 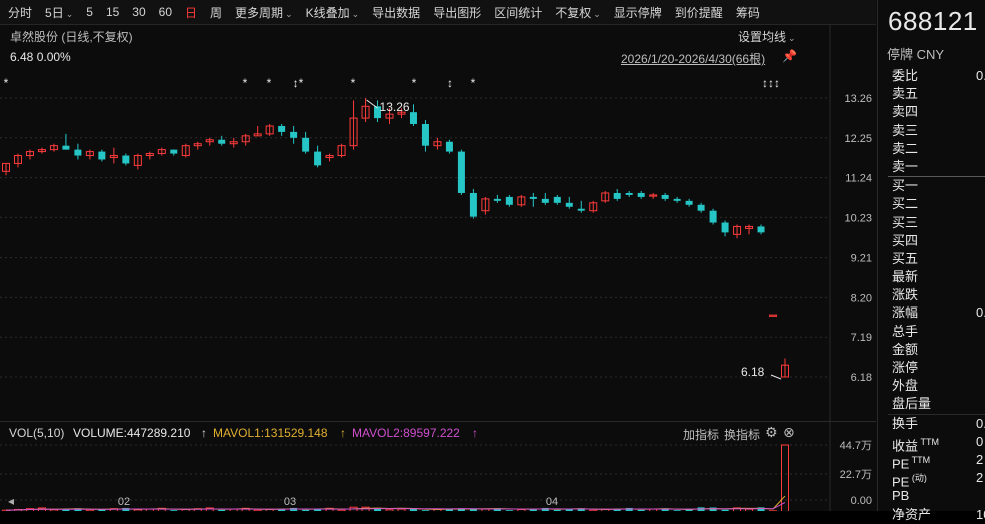 What do you see at coordinates (748, 12) in the screenshot?
I see `toolbar-item-16: 筹码` at bounding box center [748, 12].